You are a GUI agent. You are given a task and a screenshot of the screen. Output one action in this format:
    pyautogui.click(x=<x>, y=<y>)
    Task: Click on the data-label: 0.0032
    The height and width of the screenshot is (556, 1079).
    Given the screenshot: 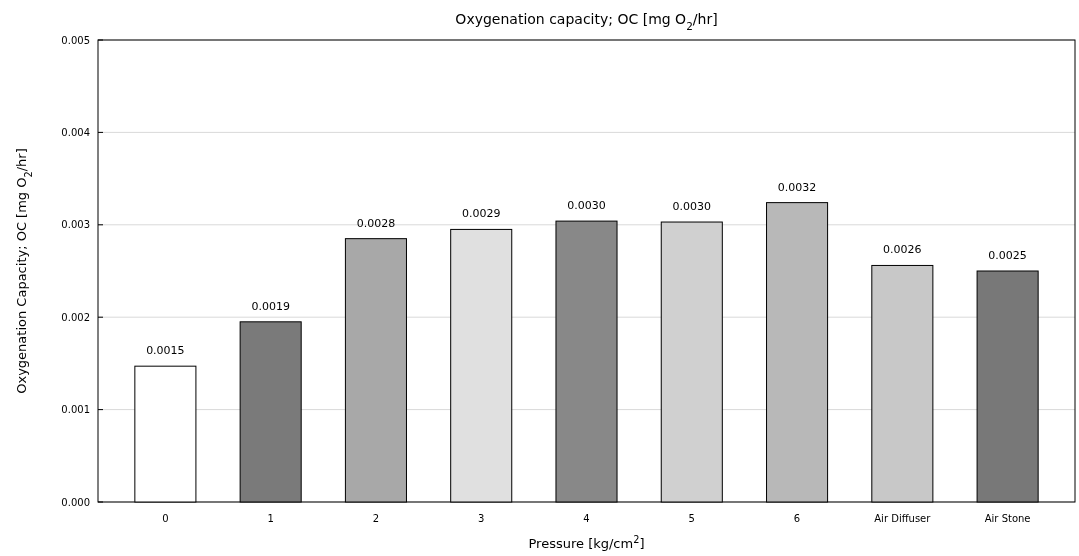 What is the action you would take?
    pyautogui.click(x=797, y=187)
    